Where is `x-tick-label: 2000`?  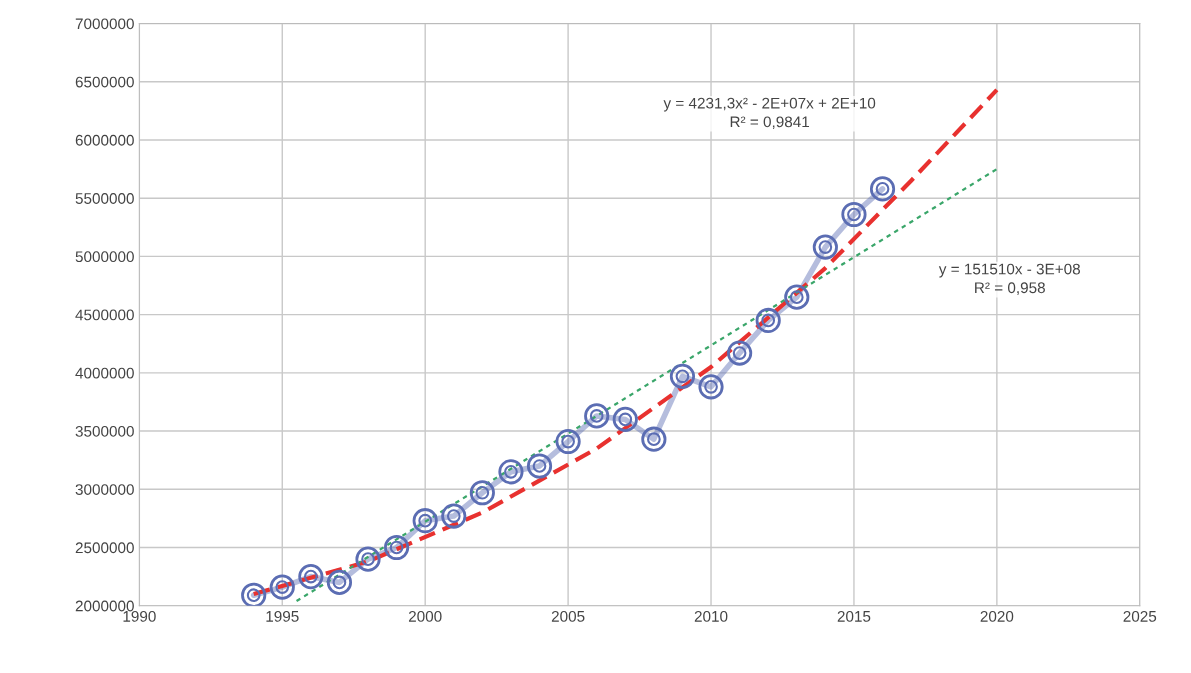
x-tick-label: 2000 is located at coordinates (425, 616).